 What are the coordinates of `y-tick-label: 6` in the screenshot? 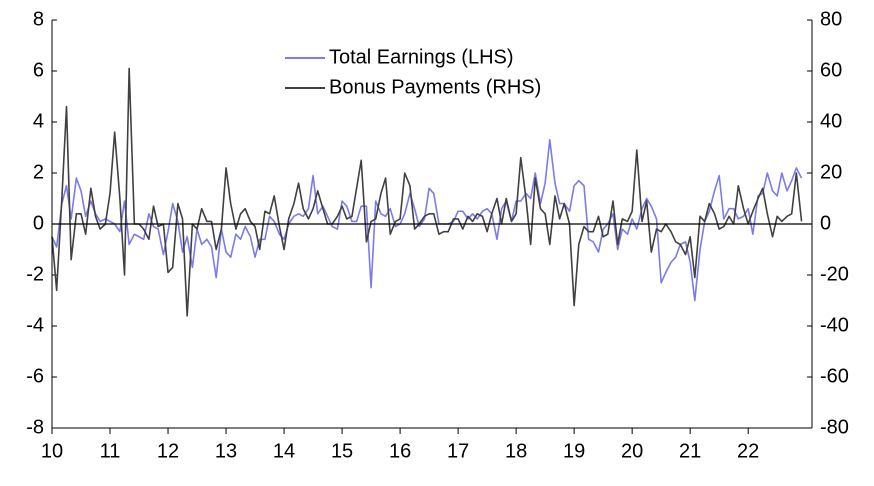 It's located at (38, 70).